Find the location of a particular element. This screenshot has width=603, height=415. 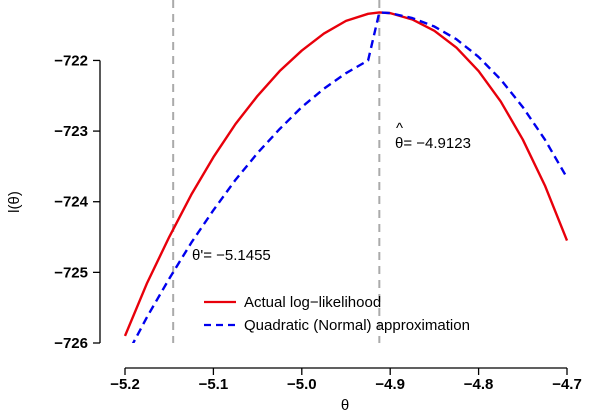

x-tick-label-3: −4.9 is located at coordinates (390, 384).